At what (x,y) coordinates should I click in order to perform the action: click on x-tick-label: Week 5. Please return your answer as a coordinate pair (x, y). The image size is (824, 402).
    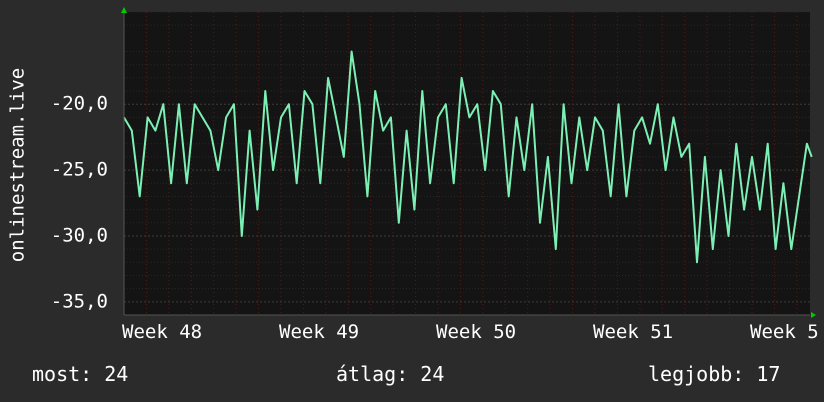
    Looking at the image, I should click on (784, 332).